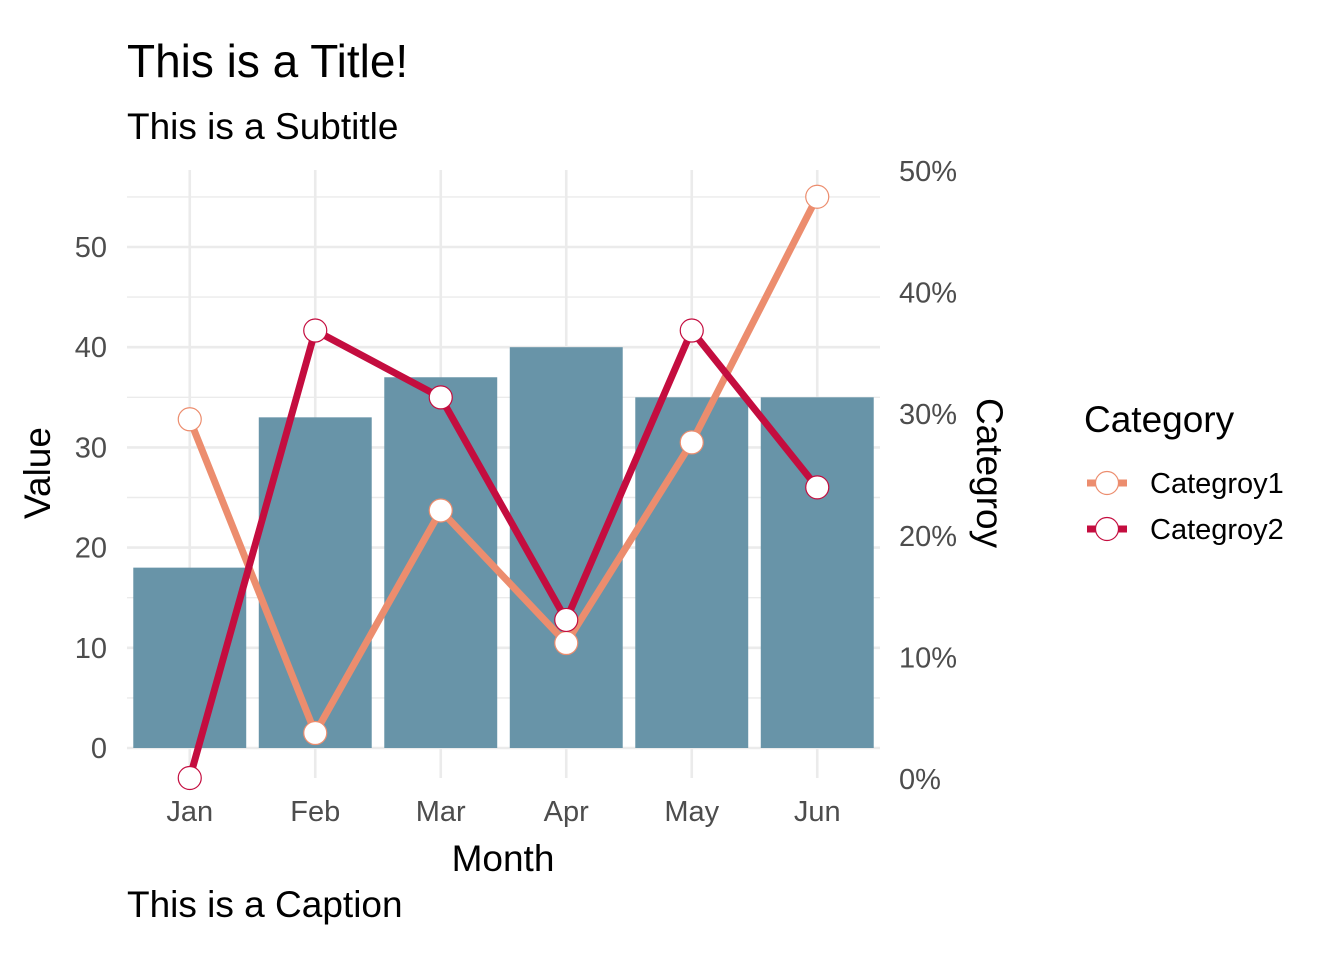 This screenshot has width=1344, height=960. Describe the element at coordinates (817, 812) in the screenshot. I see `x-tick-label: Jun` at that location.